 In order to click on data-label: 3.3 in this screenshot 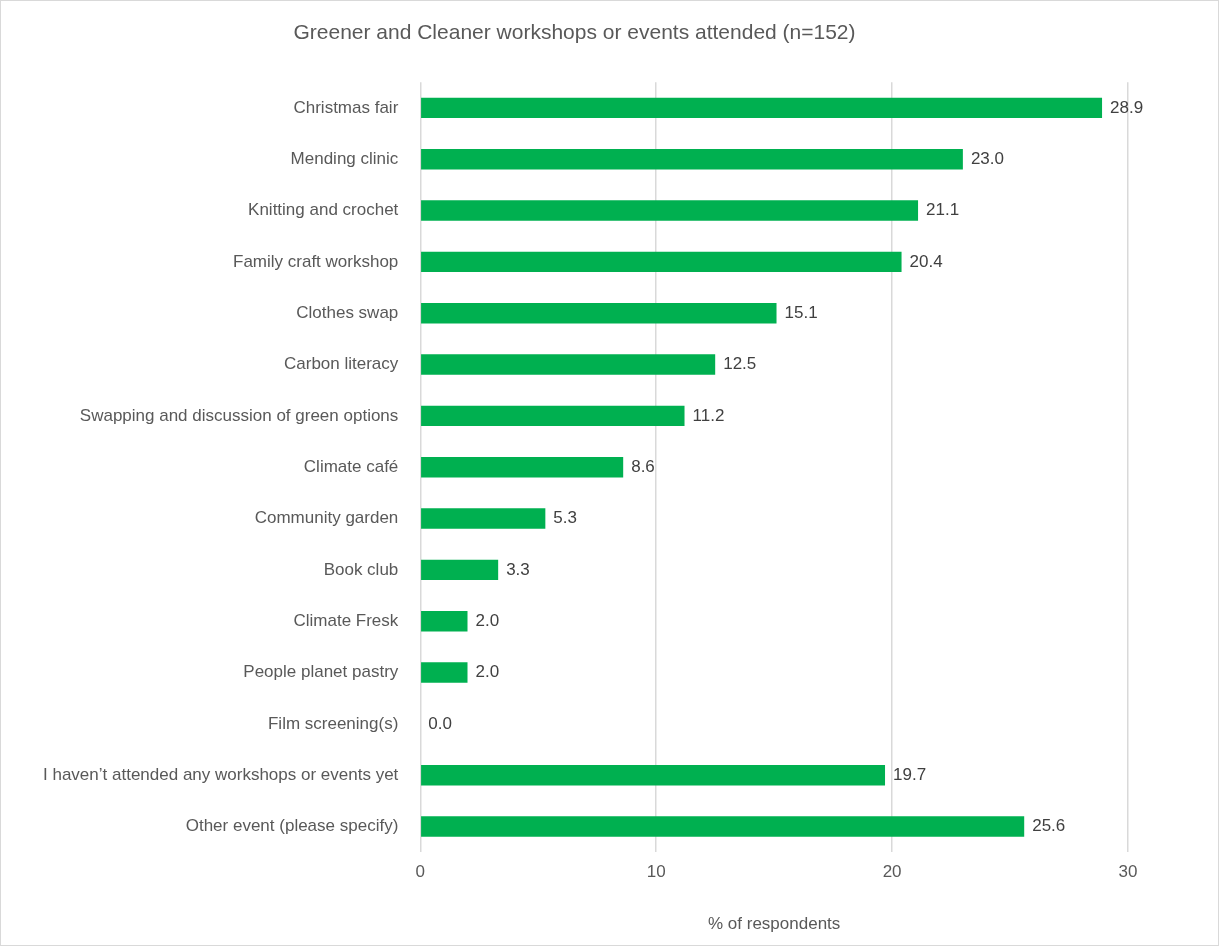, I will do `click(518, 569)`.